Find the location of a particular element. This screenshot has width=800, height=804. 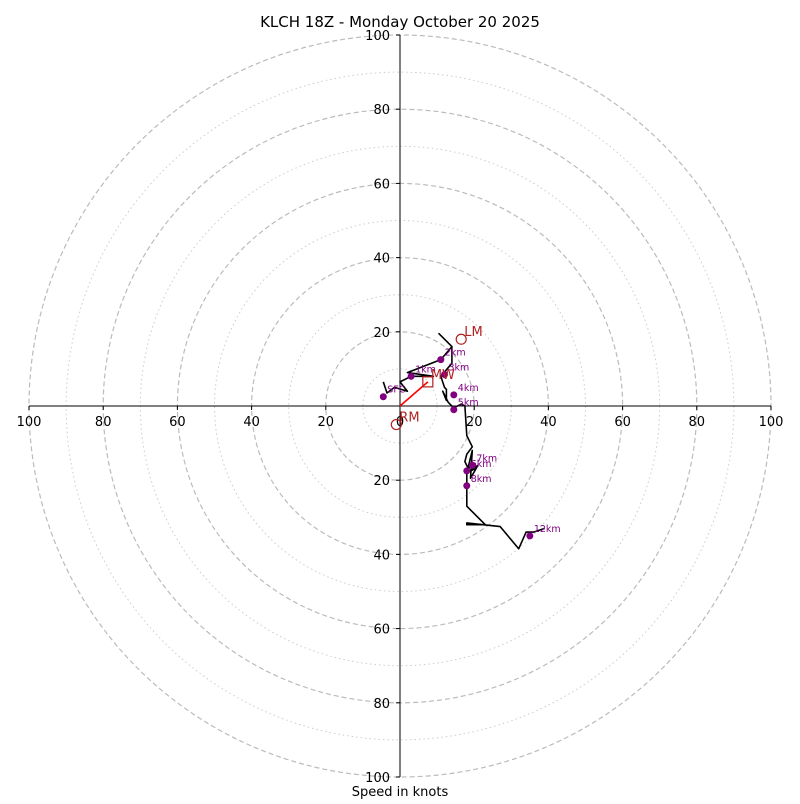

x-tick-label: 0 is located at coordinates (400, 422).